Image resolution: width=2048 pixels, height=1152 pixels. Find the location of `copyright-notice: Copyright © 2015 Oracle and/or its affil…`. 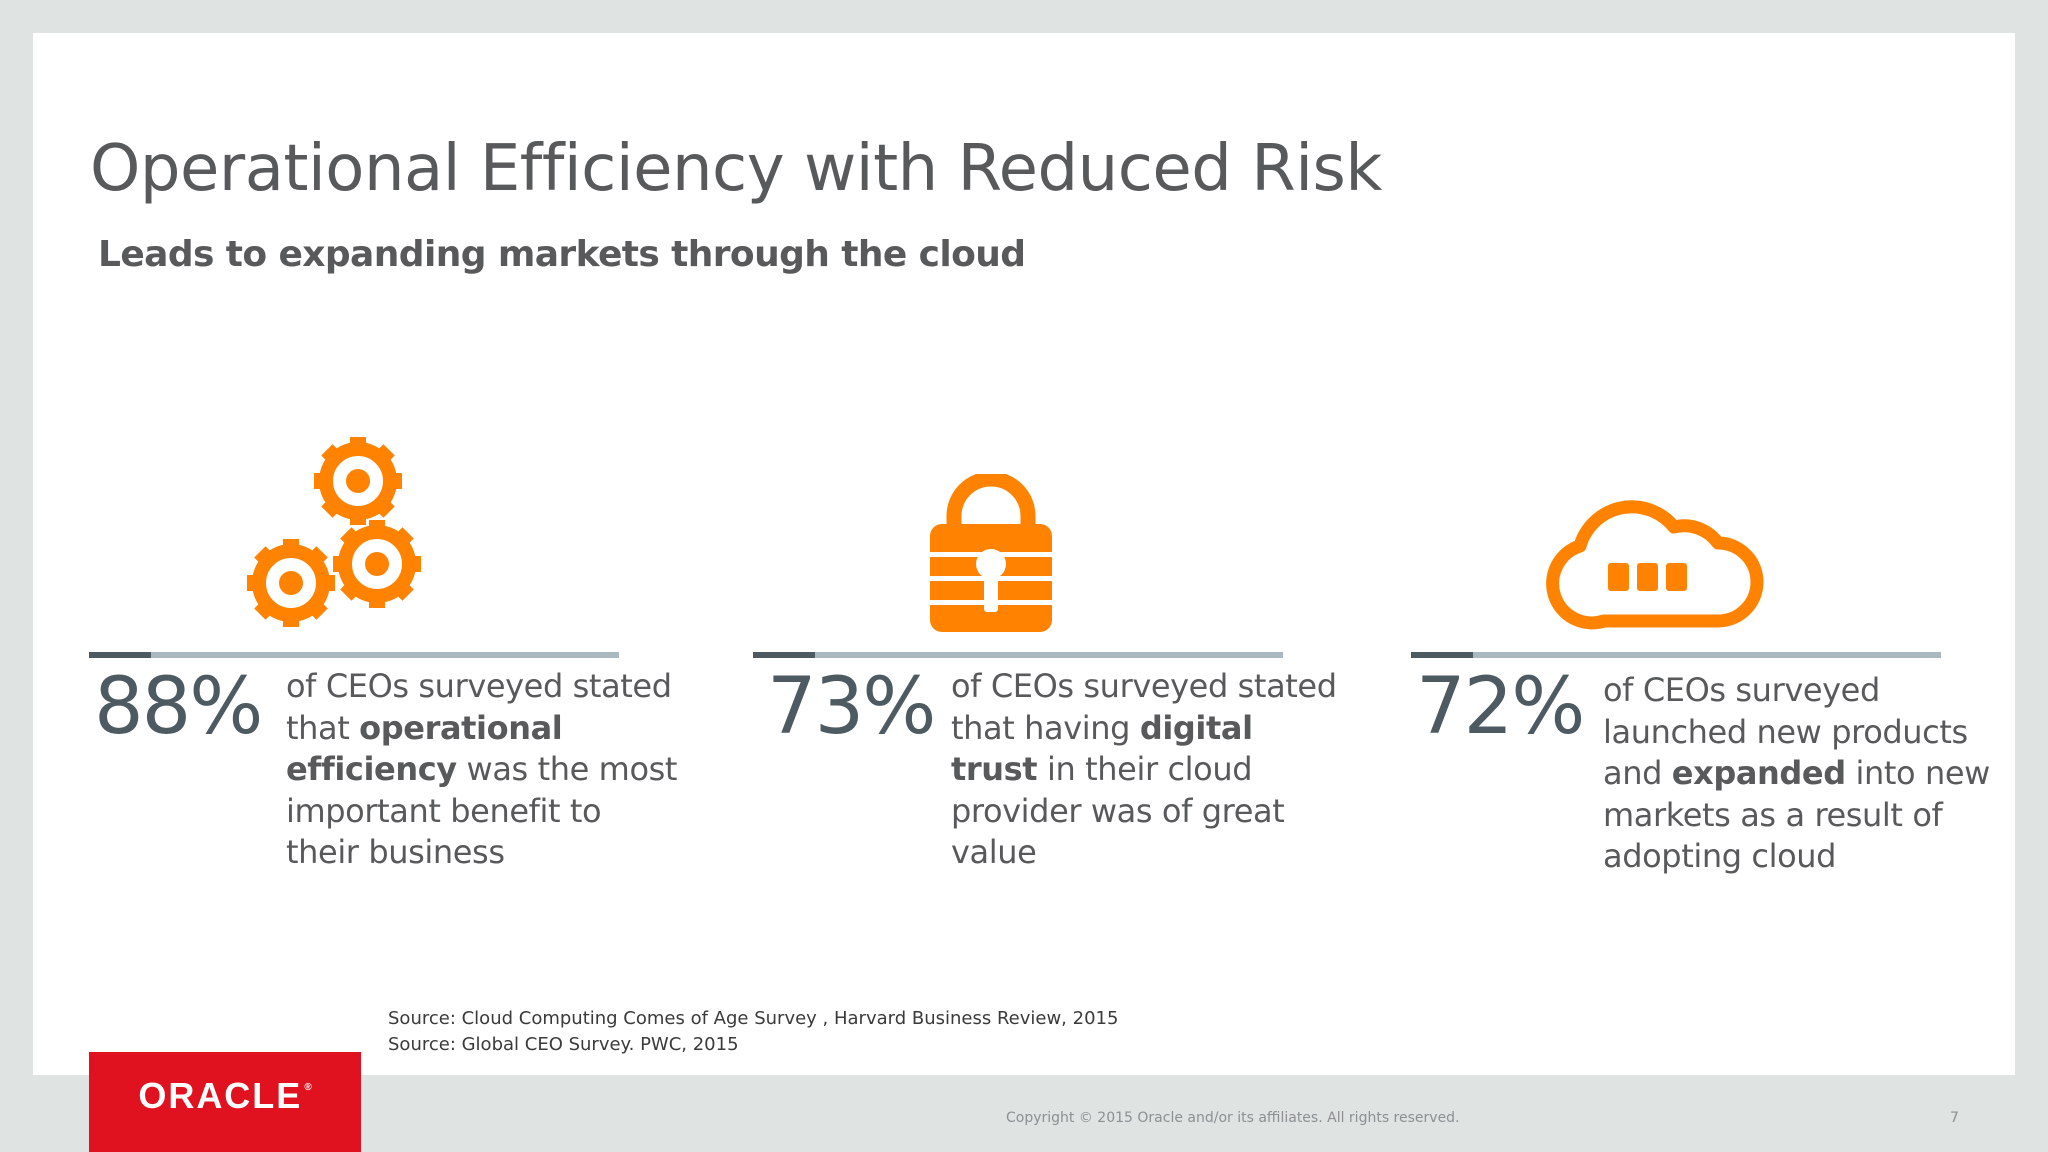

copyright-notice: Copyright © 2015 Oracle and/or its affil… is located at coordinates (1233, 1118).